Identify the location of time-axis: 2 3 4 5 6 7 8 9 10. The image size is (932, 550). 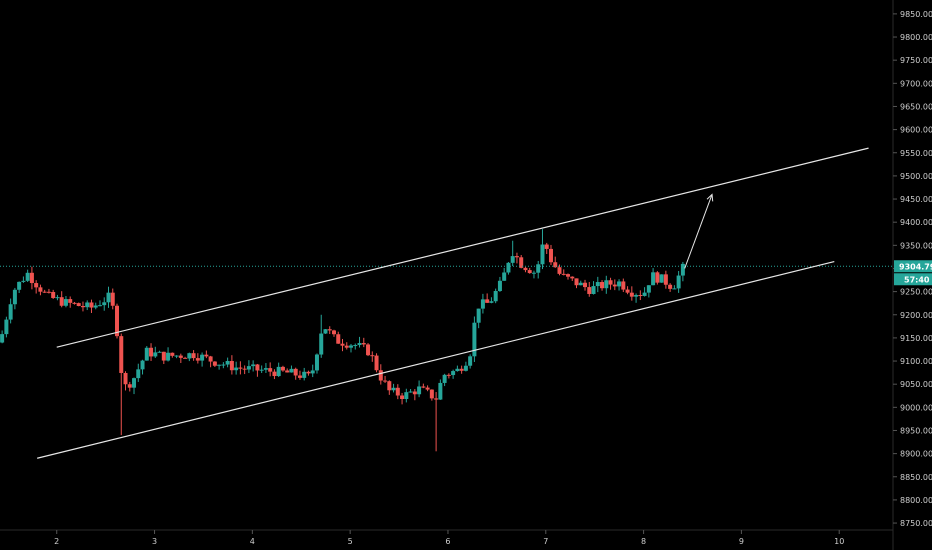
(446, 537).